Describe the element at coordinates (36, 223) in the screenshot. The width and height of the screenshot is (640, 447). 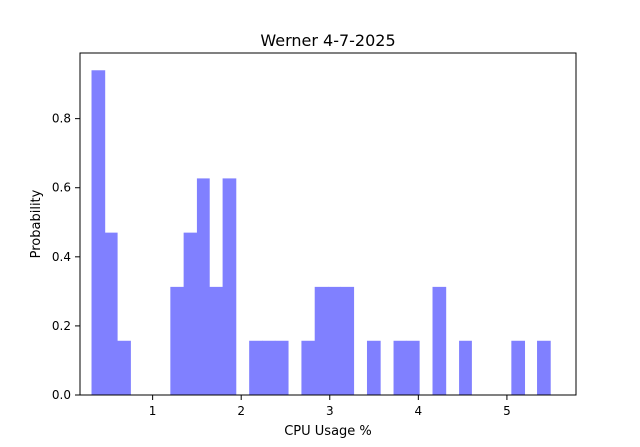
I see `y-axis-label: Probability` at that location.